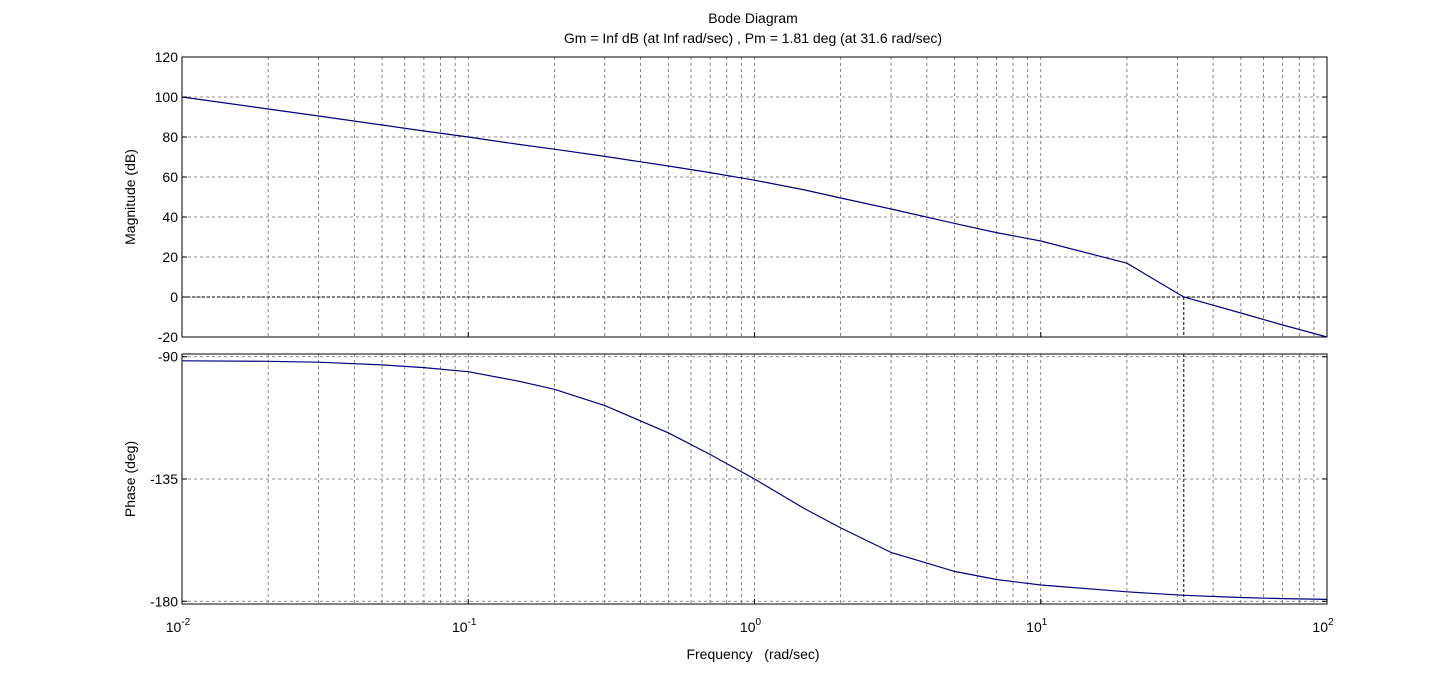  Describe the element at coordinates (751, 626) in the screenshot. I see `x-tick-label: 10⁰` at that location.